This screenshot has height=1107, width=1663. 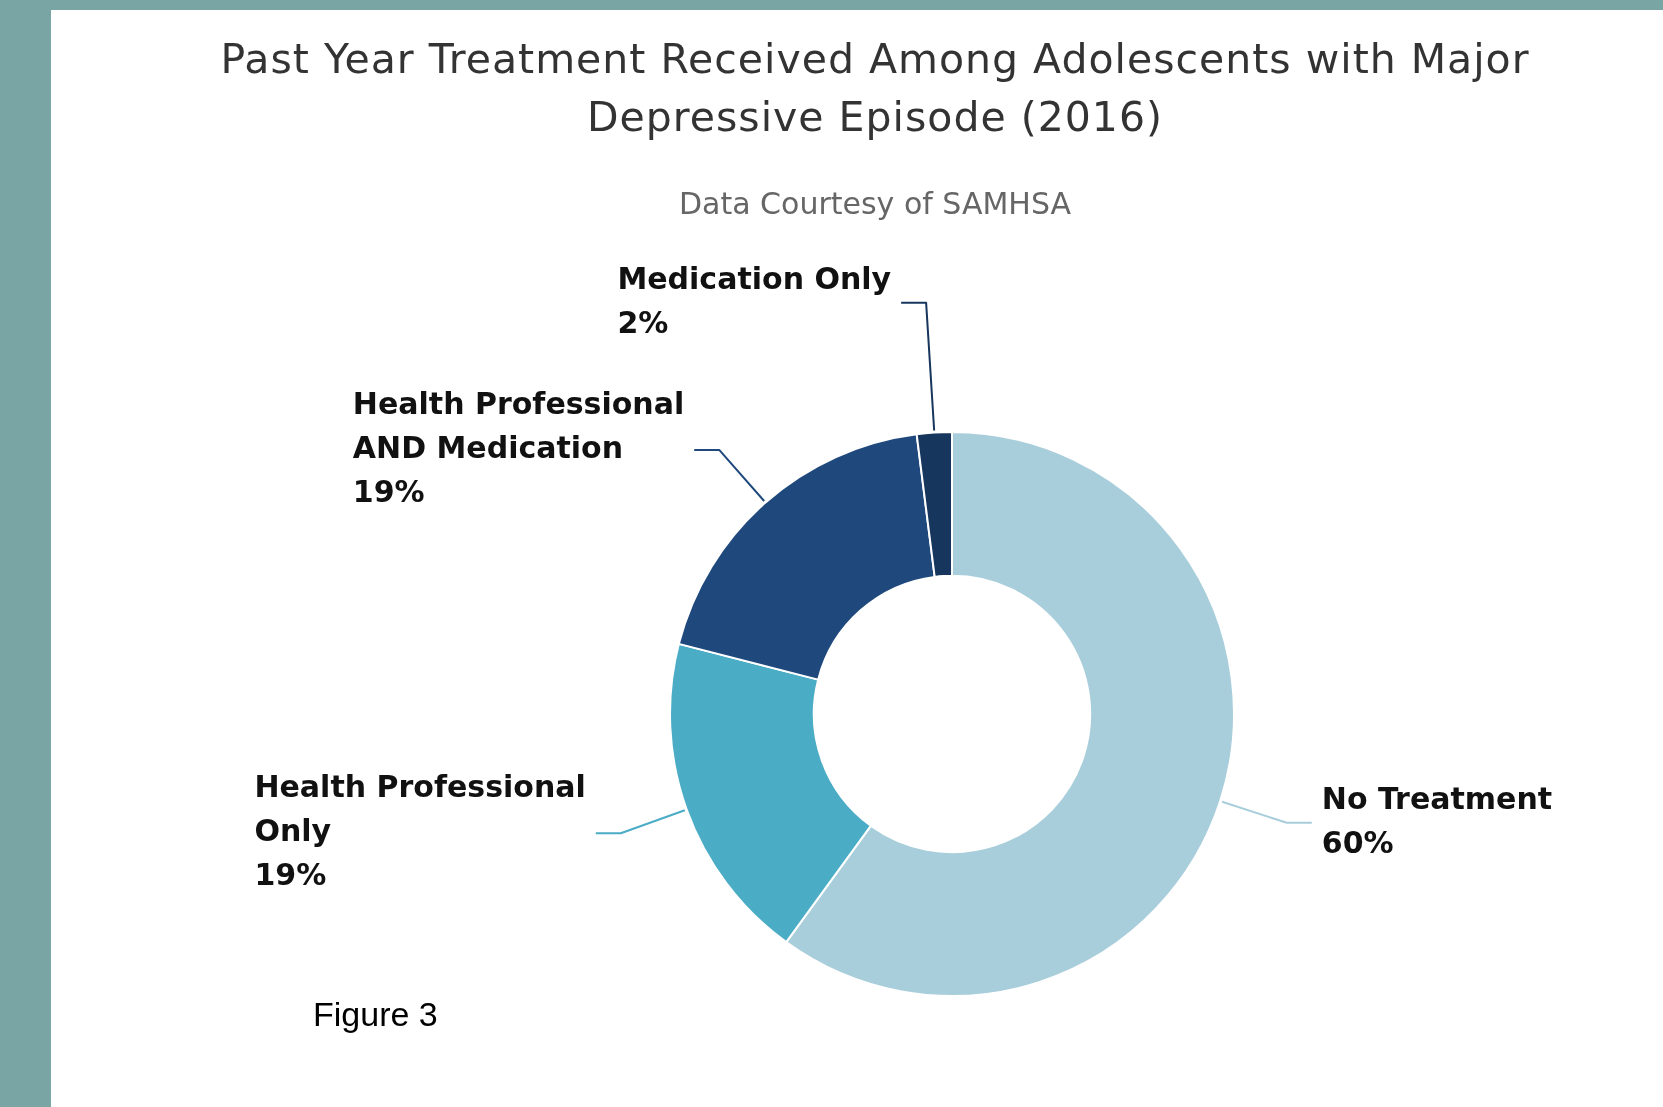 I want to click on chart-title: Past Year Treatment Received Among Adolescents with Major Depressive Episode (2016), so click(x=875, y=88).